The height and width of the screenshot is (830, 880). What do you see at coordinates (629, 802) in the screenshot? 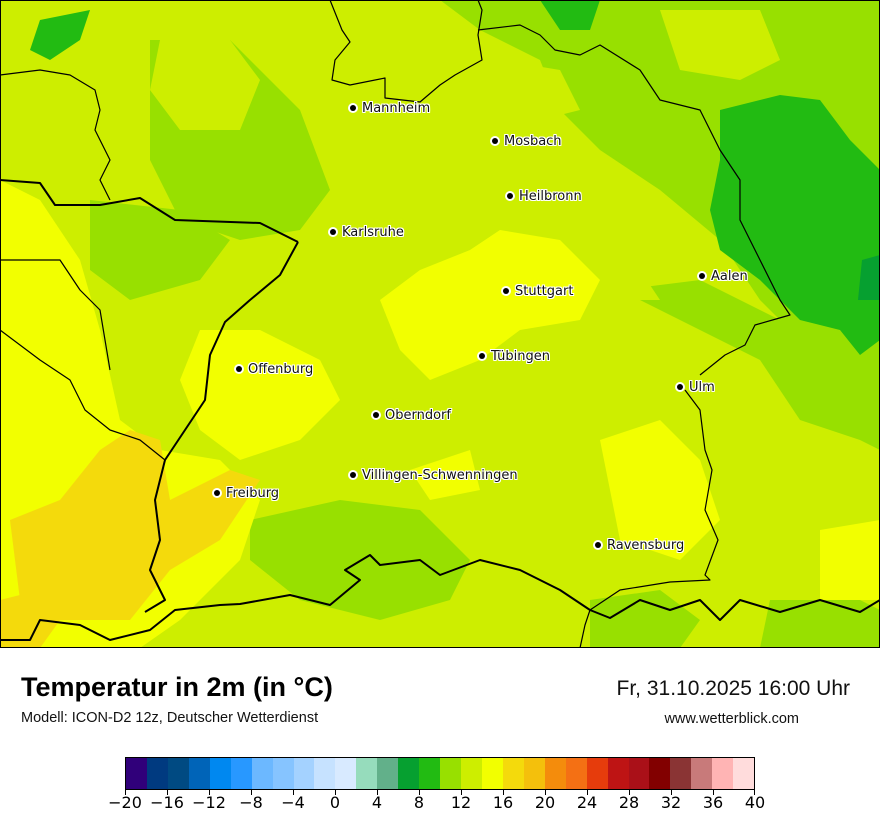
I see `colorbar-tick-label: 28` at bounding box center [629, 802].